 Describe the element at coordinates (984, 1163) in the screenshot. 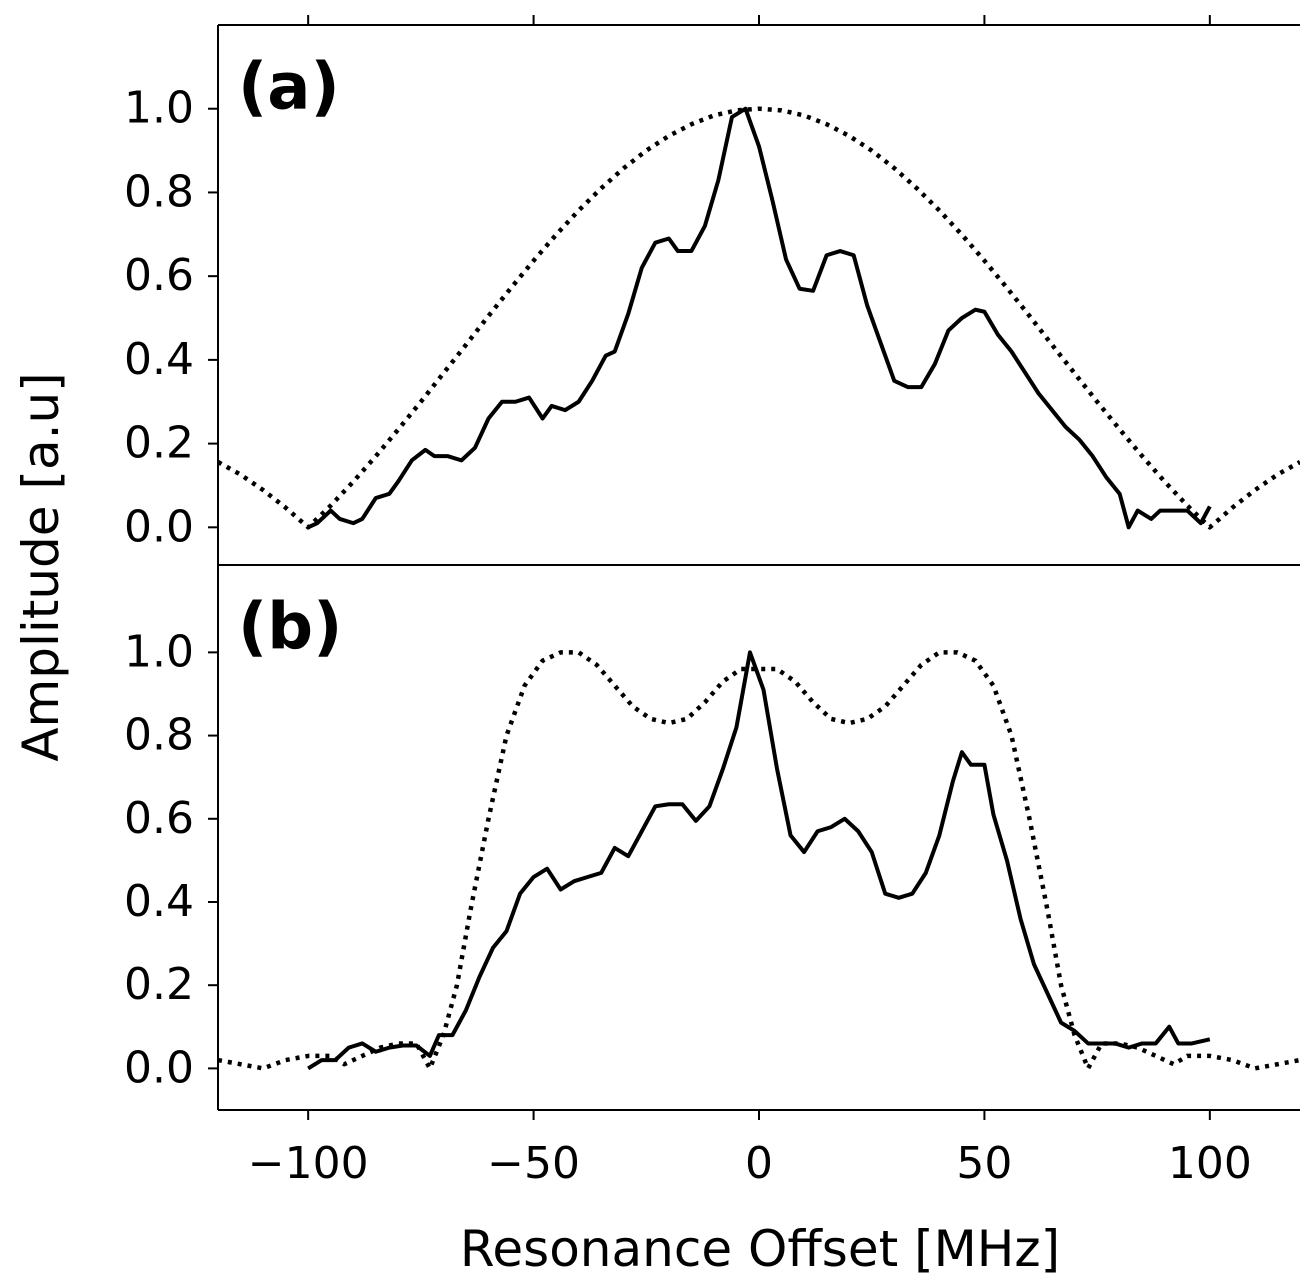

I see `x-tick-label: 50` at that location.